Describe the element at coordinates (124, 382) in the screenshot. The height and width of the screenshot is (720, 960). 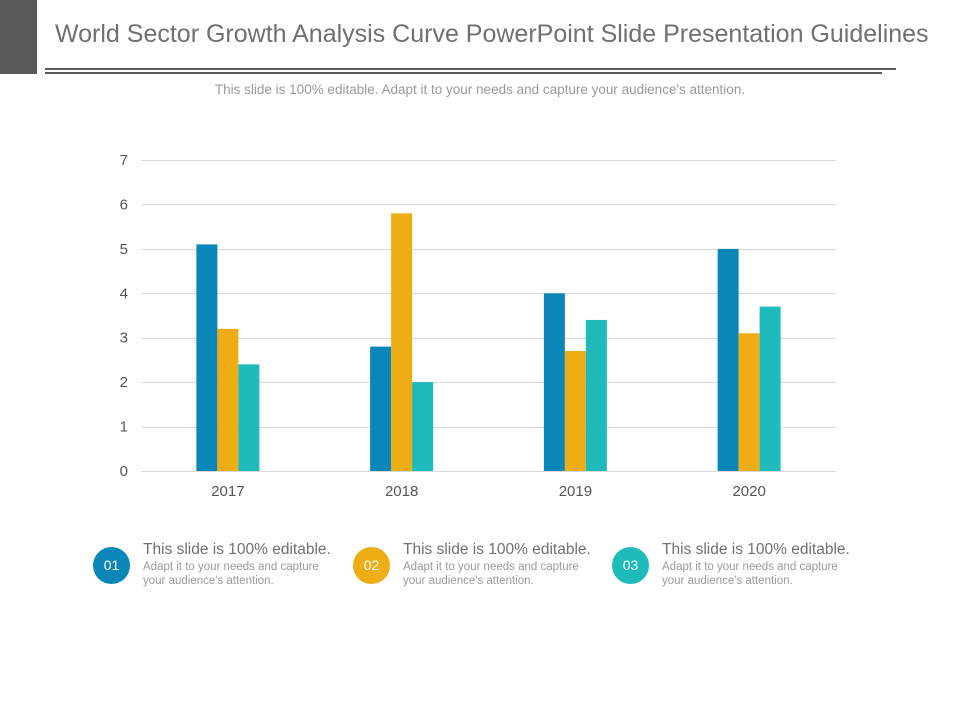
I see `y-tick-label: 2` at that location.